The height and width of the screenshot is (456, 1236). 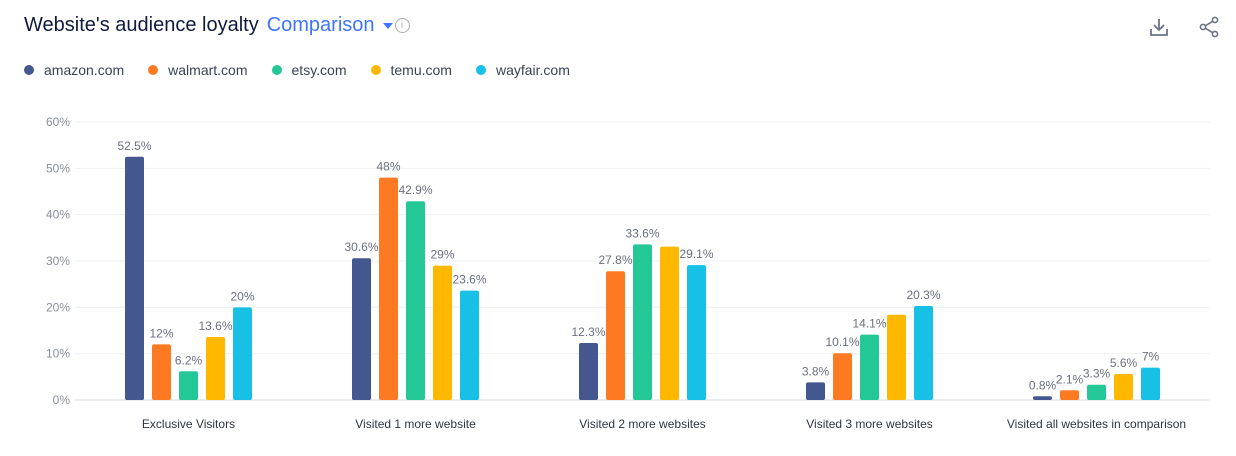 I want to click on legend-item: etsy.com, so click(x=309, y=70).